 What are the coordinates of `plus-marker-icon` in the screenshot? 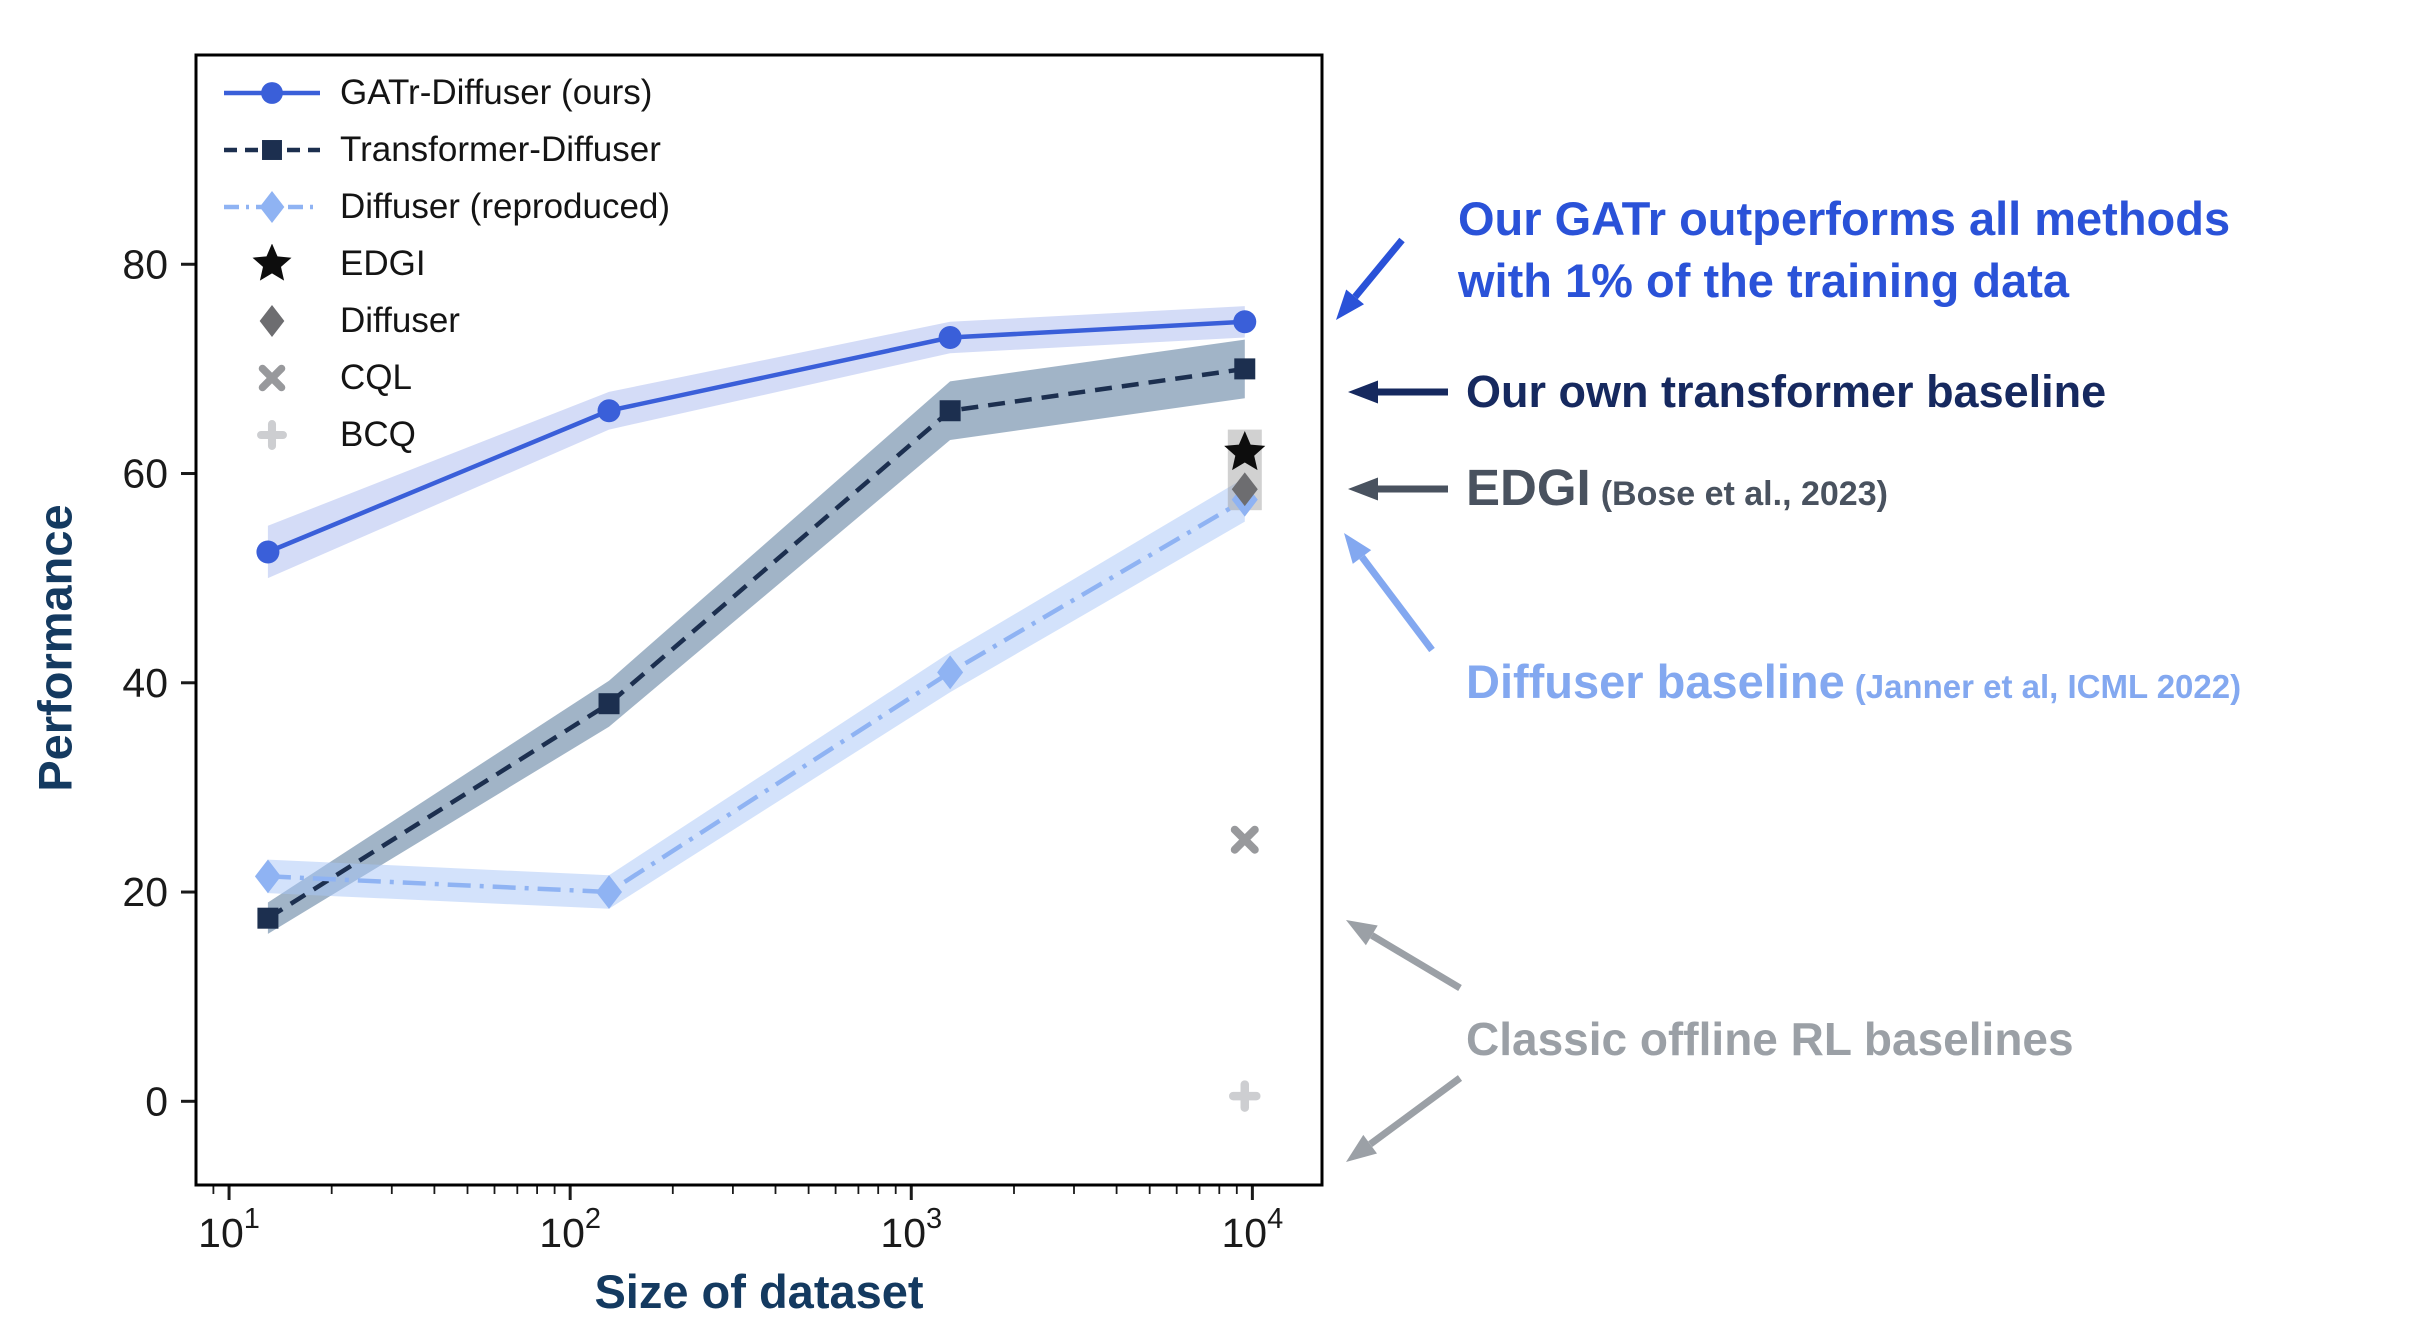 It's located at (272, 434).